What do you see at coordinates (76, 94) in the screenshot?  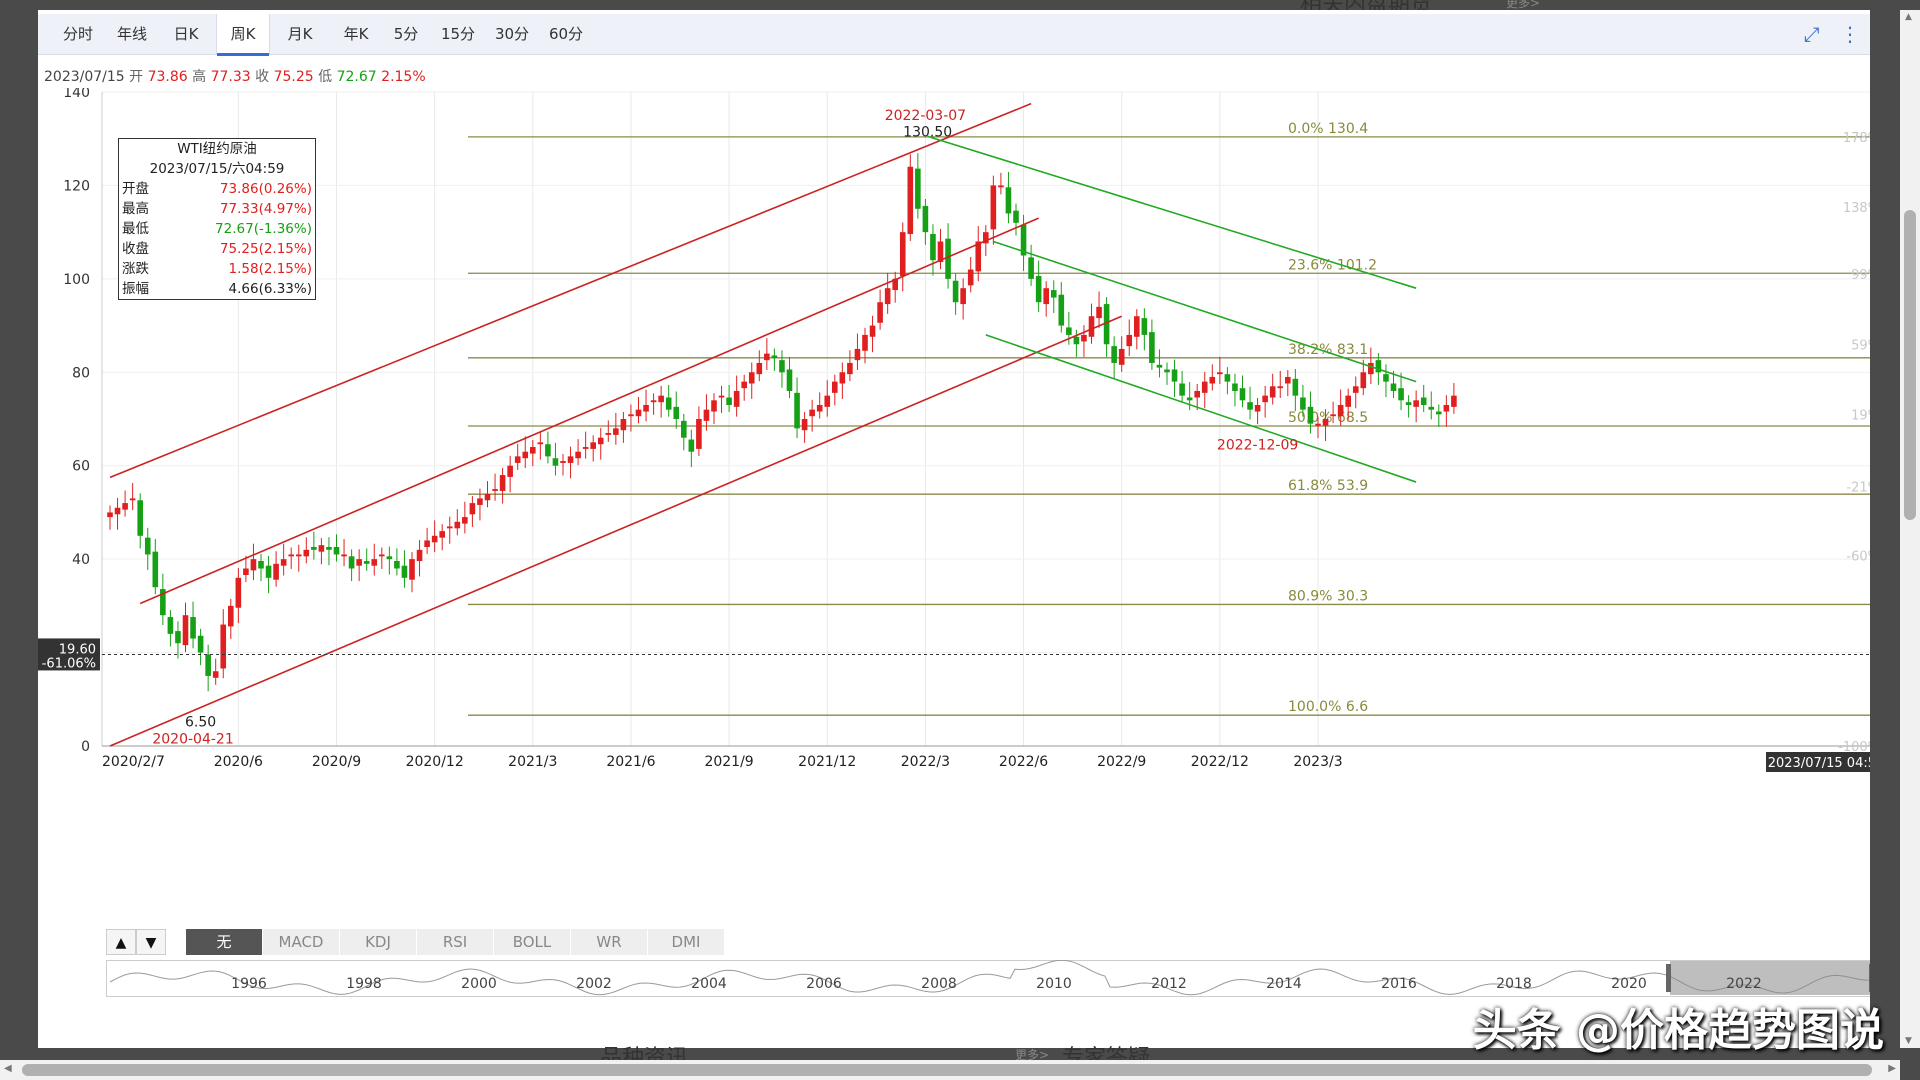 I see `y-tick-label: 140` at bounding box center [76, 94].